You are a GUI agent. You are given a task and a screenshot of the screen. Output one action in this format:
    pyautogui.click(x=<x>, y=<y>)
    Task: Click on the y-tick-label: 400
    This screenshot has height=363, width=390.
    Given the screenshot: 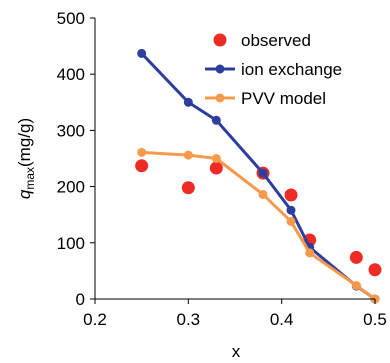 What is the action you would take?
    pyautogui.click(x=71, y=74)
    